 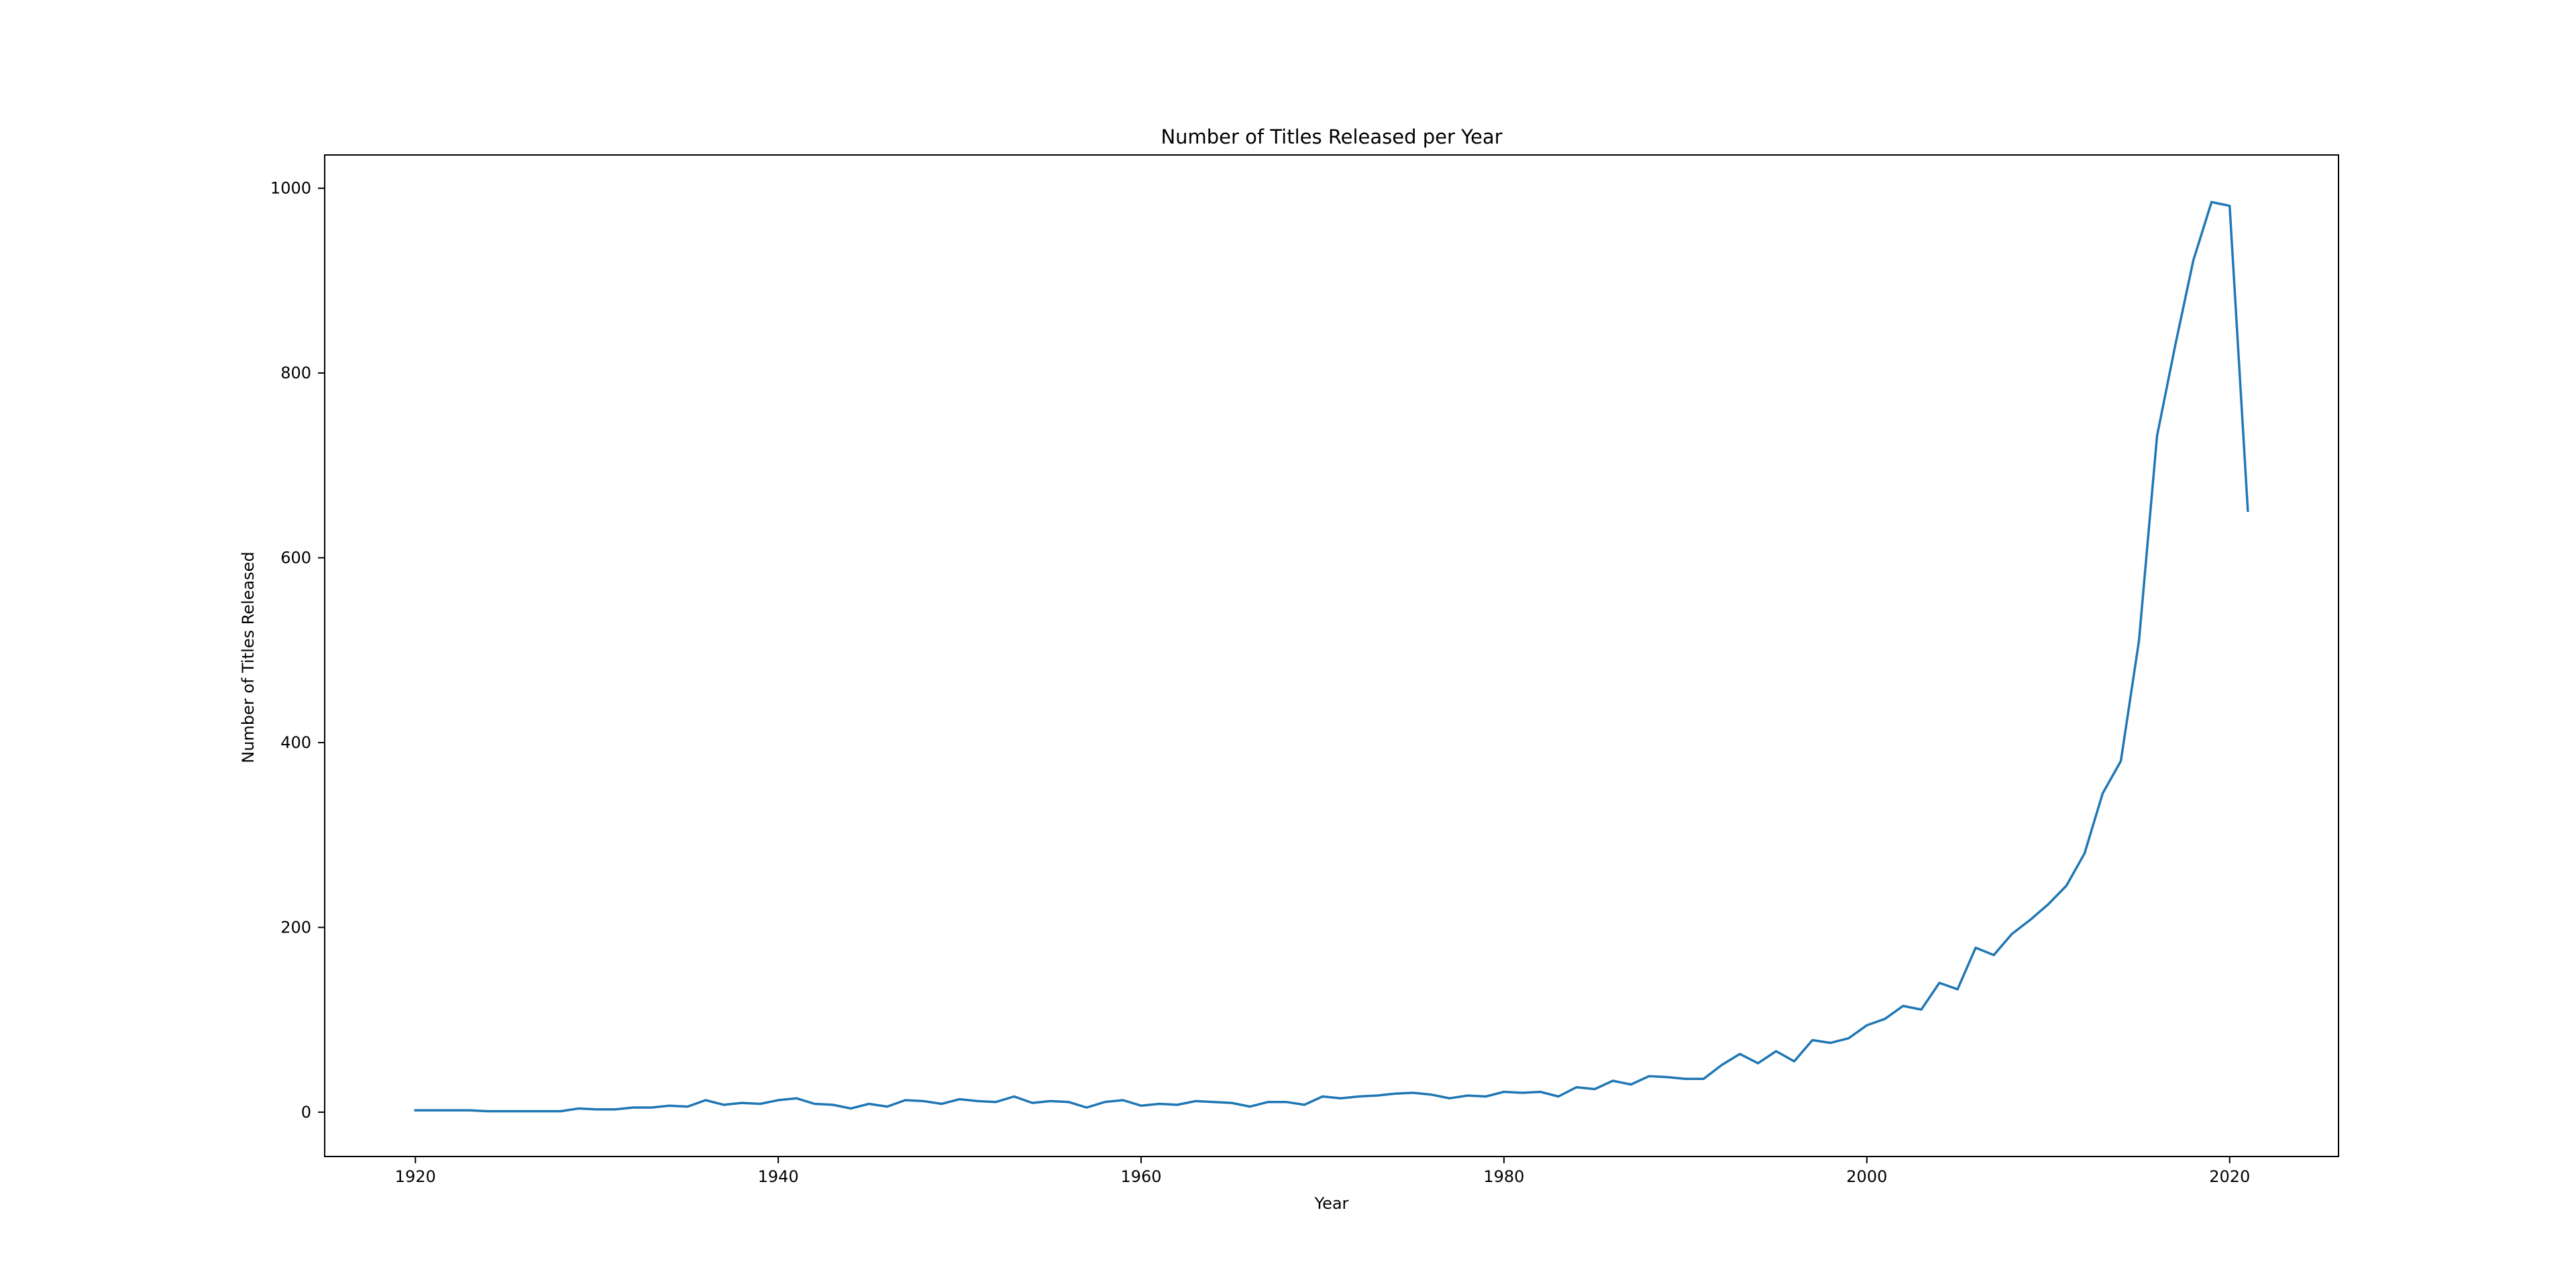 I want to click on x-tick-label: 1980, so click(x=1503, y=1176).